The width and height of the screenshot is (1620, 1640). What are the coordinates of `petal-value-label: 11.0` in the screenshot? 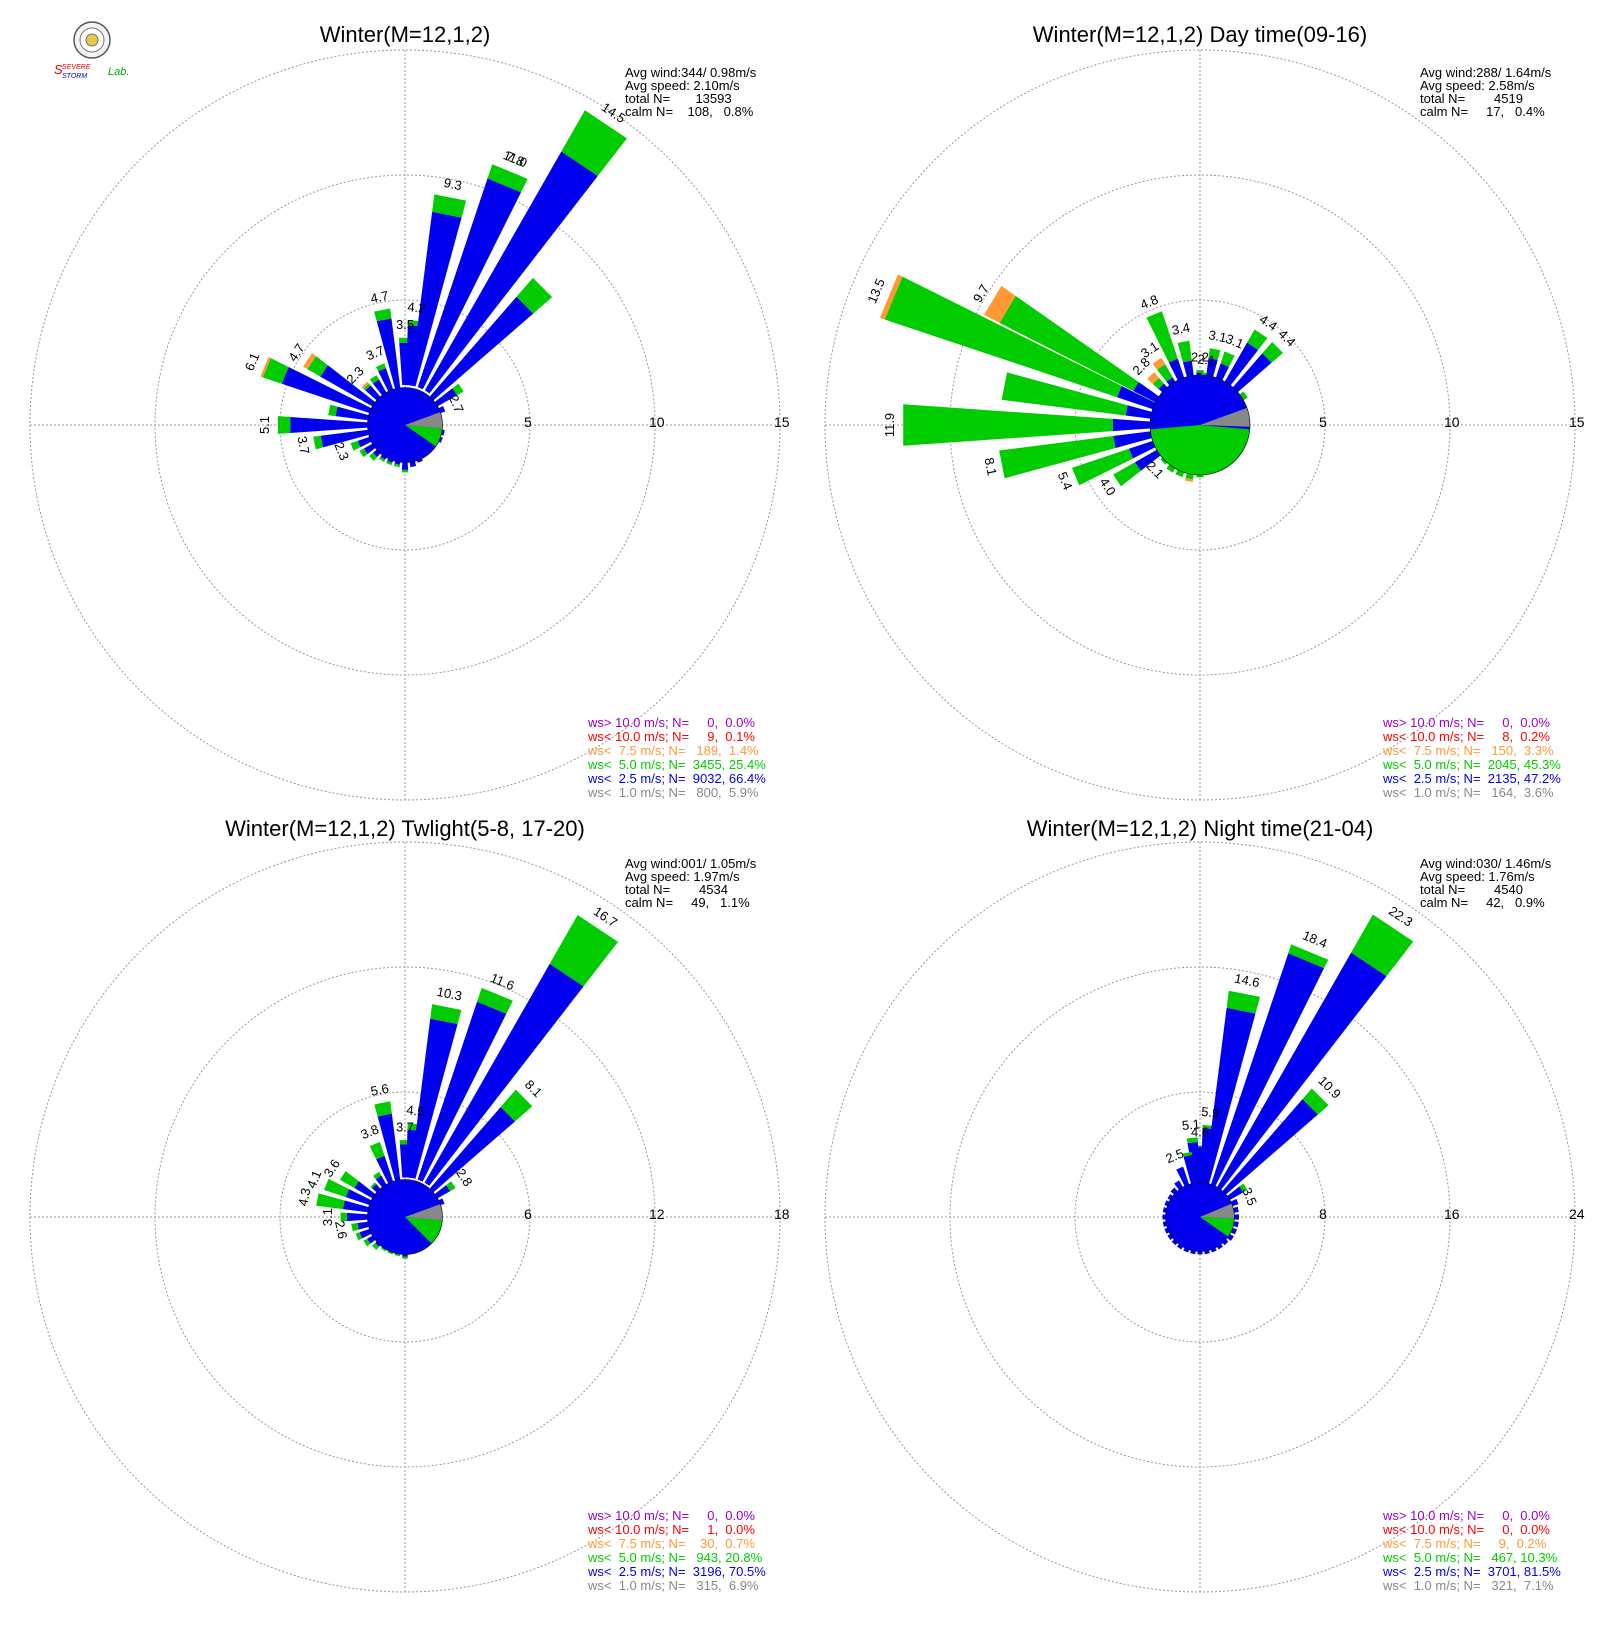 It's located at (515, 158).